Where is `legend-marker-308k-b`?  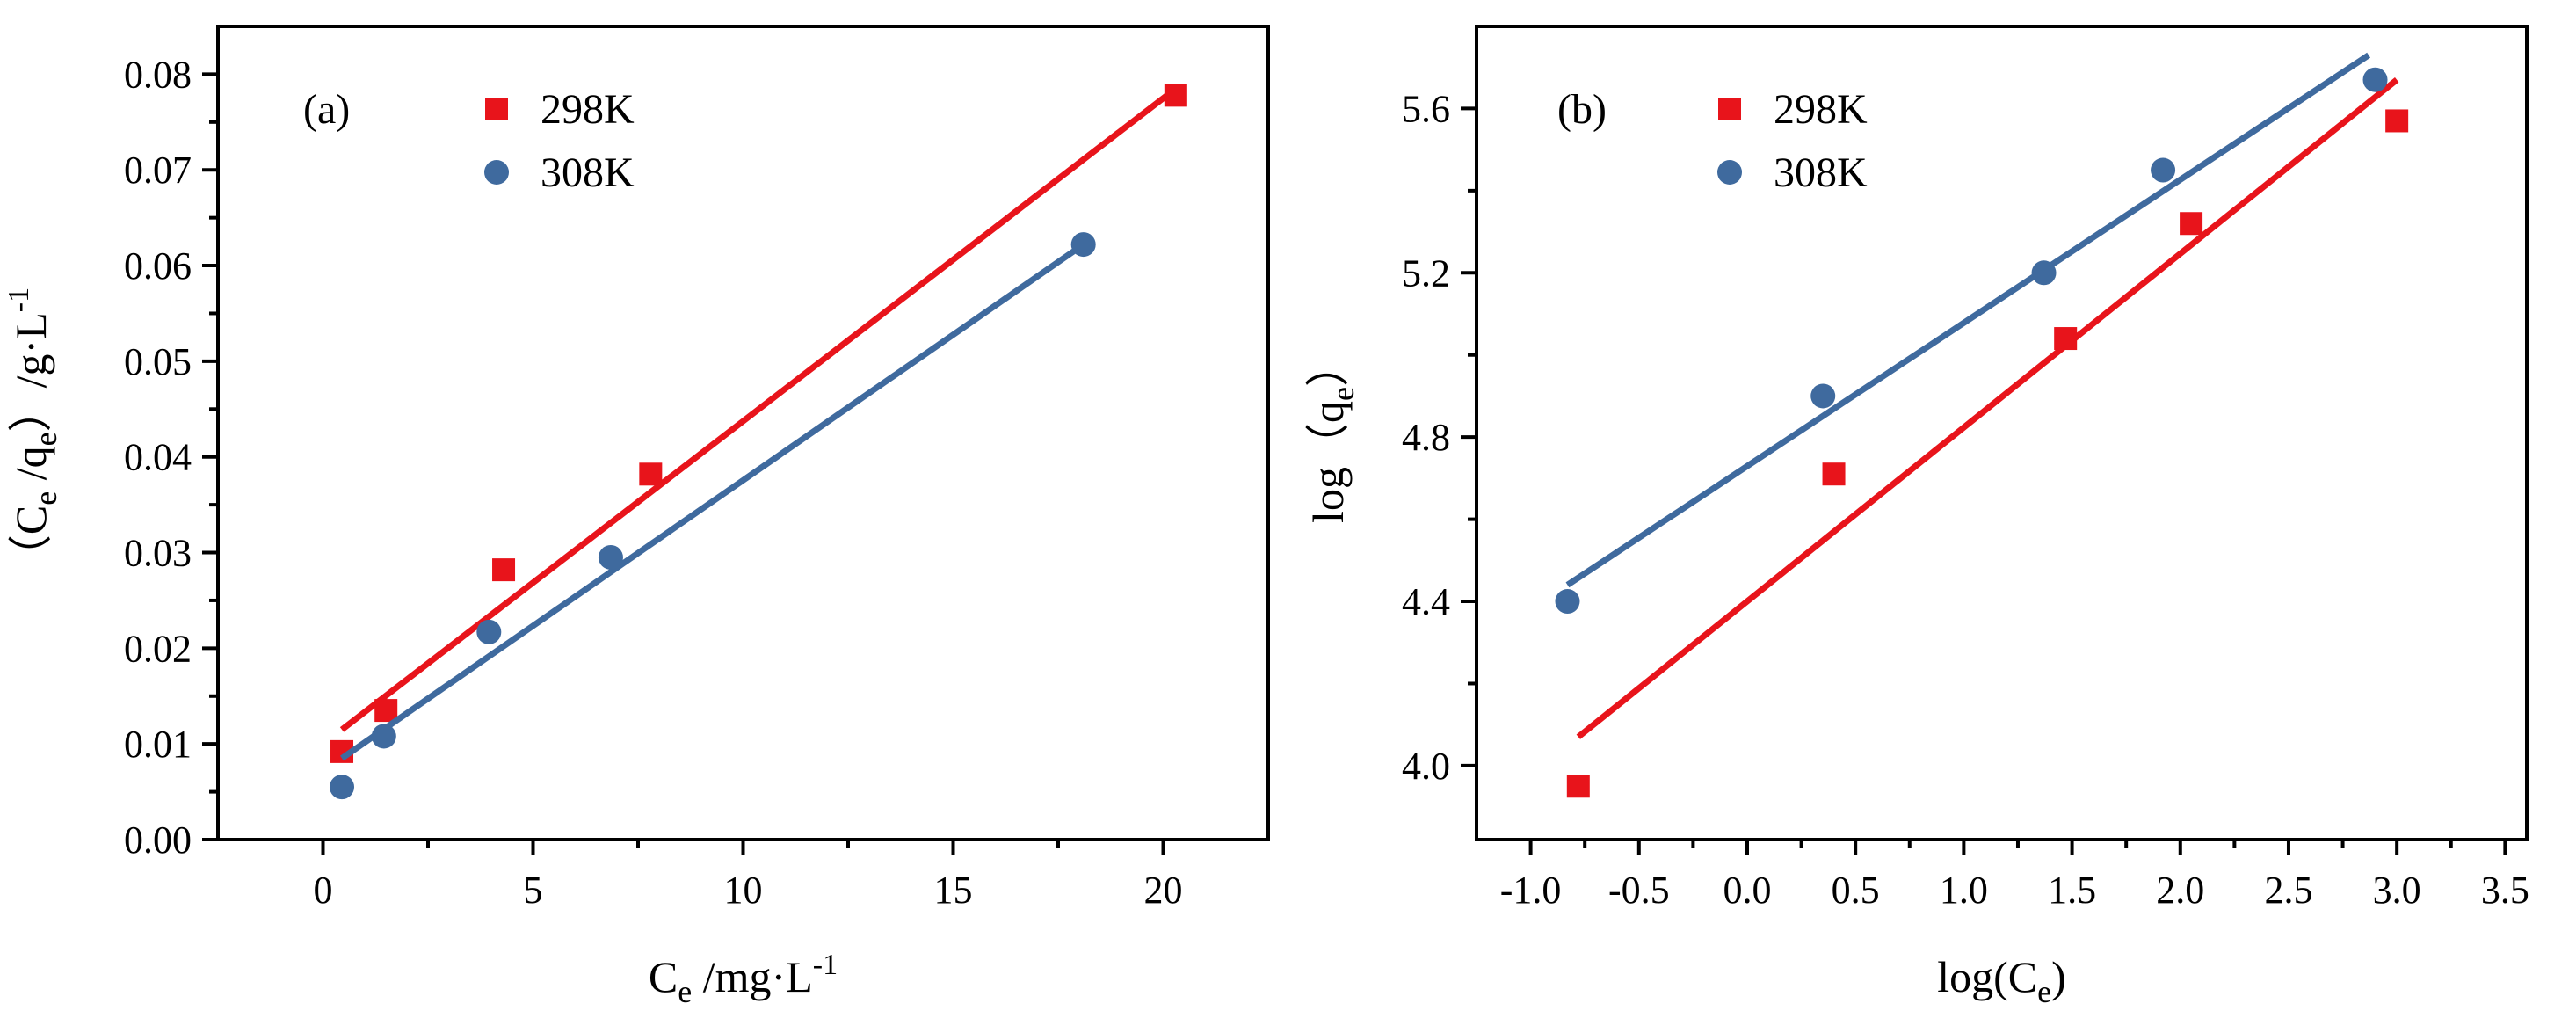 legend-marker-308k-b is located at coordinates (1729, 172).